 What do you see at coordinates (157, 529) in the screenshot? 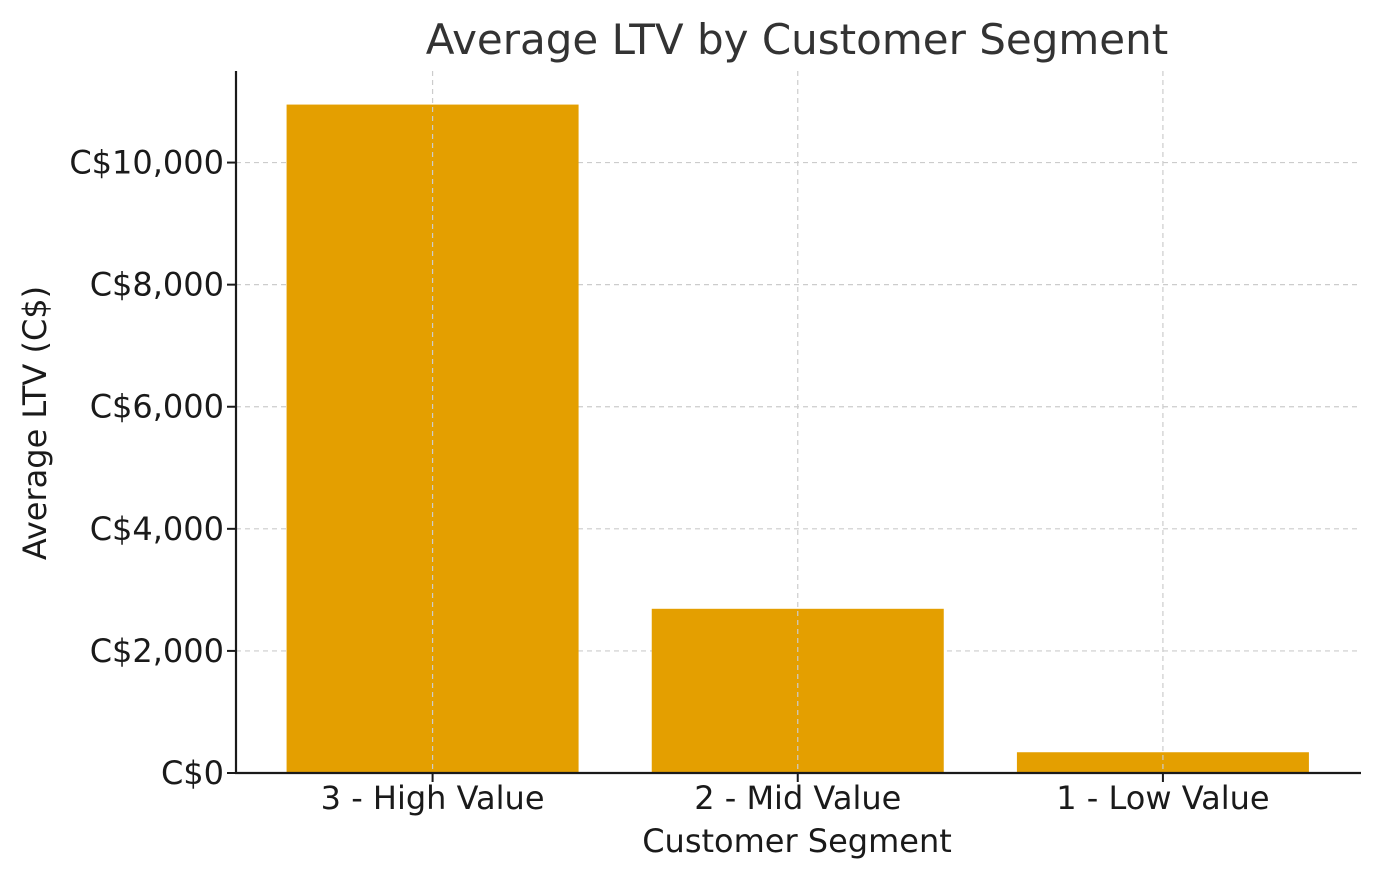
I see `y-tick-label: C$4,000` at bounding box center [157, 529].